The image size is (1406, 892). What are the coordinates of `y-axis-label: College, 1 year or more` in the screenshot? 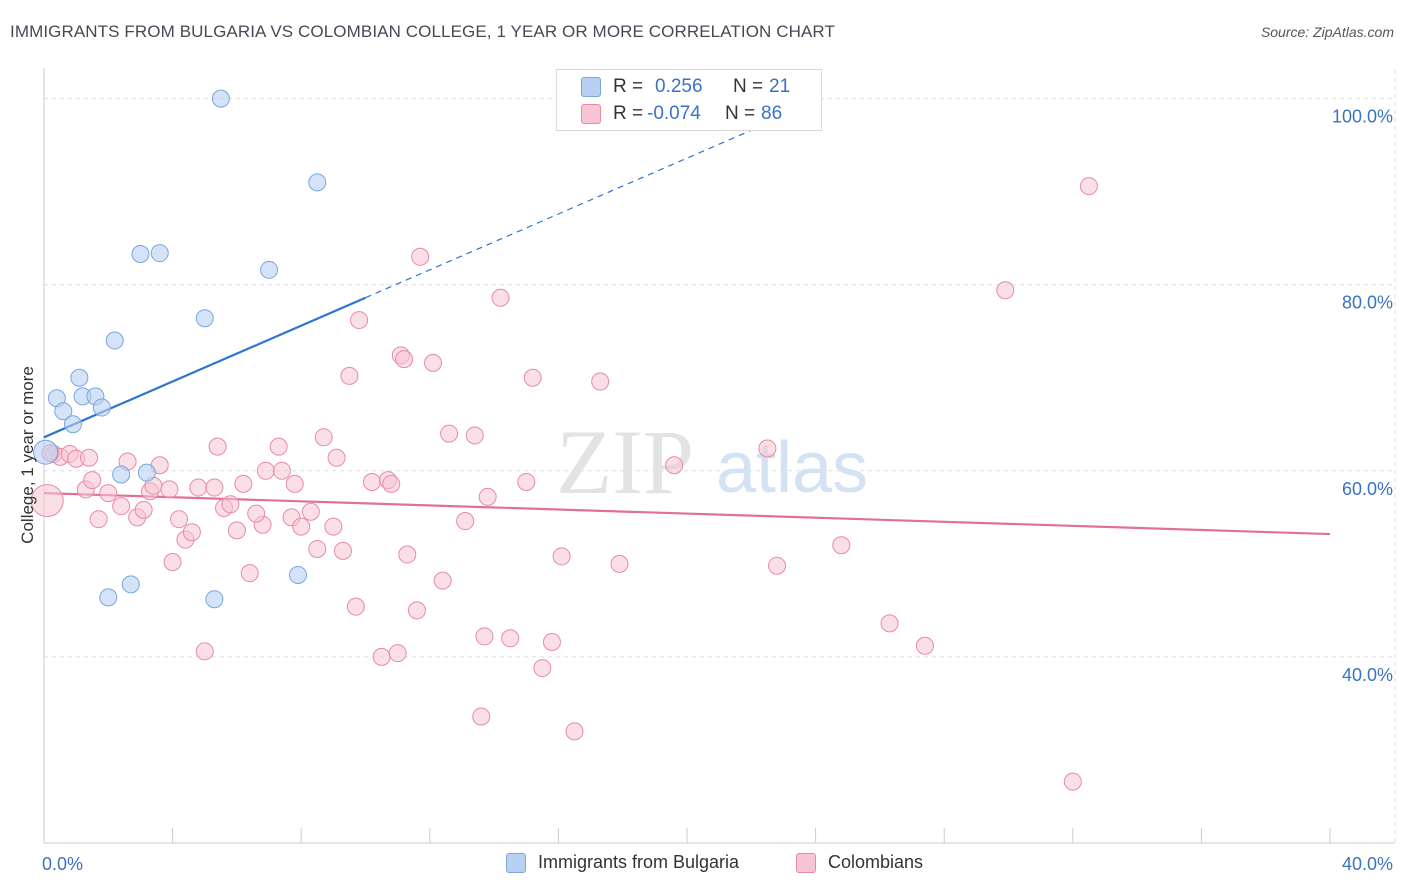 It's located at (27, 455).